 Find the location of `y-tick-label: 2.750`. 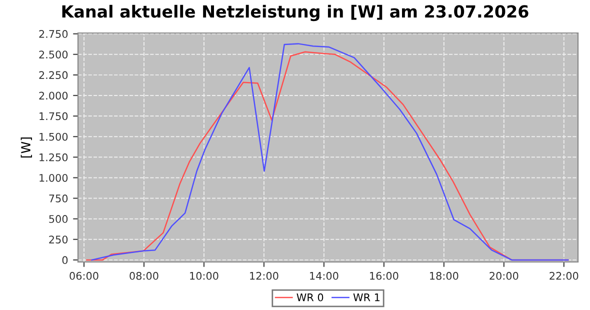

y-tick-label: 2.750 is located at coordinates (53, 34).